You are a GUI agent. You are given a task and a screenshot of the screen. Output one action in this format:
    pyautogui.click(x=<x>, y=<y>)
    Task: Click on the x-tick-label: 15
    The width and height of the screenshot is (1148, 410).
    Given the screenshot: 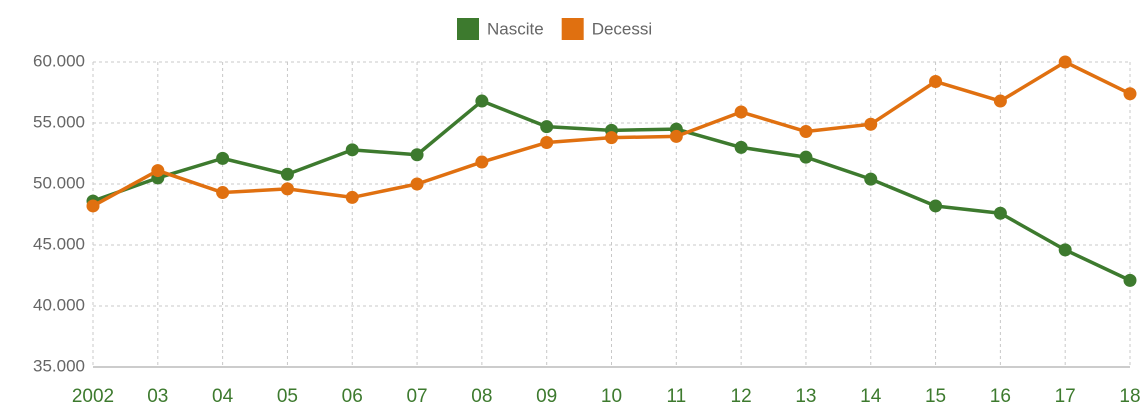 What is the action you would take?
    pyautogui.click(x=935, y=396)
    